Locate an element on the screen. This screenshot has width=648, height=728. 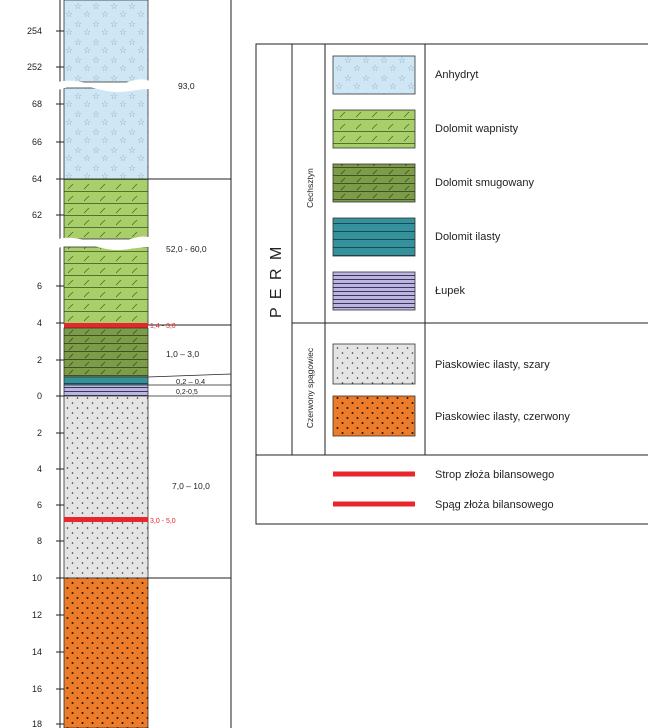
legend-label-red-sandstone: Piaskowiec ilasty, czerwony is located at coordinates (502, 417).